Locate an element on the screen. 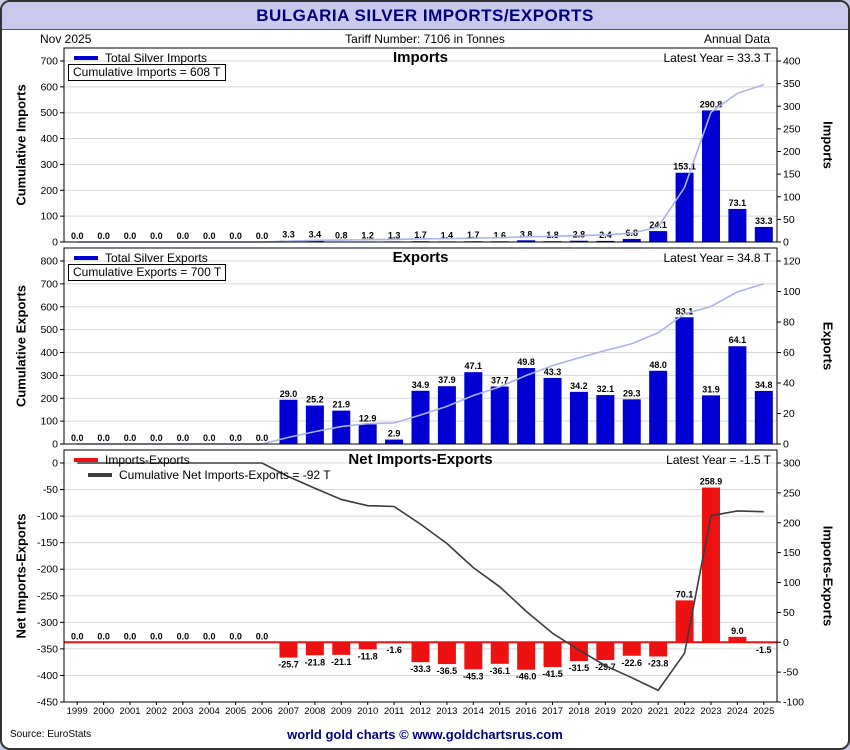  right-tick-label: 0 is located at coordinates (786, 445).